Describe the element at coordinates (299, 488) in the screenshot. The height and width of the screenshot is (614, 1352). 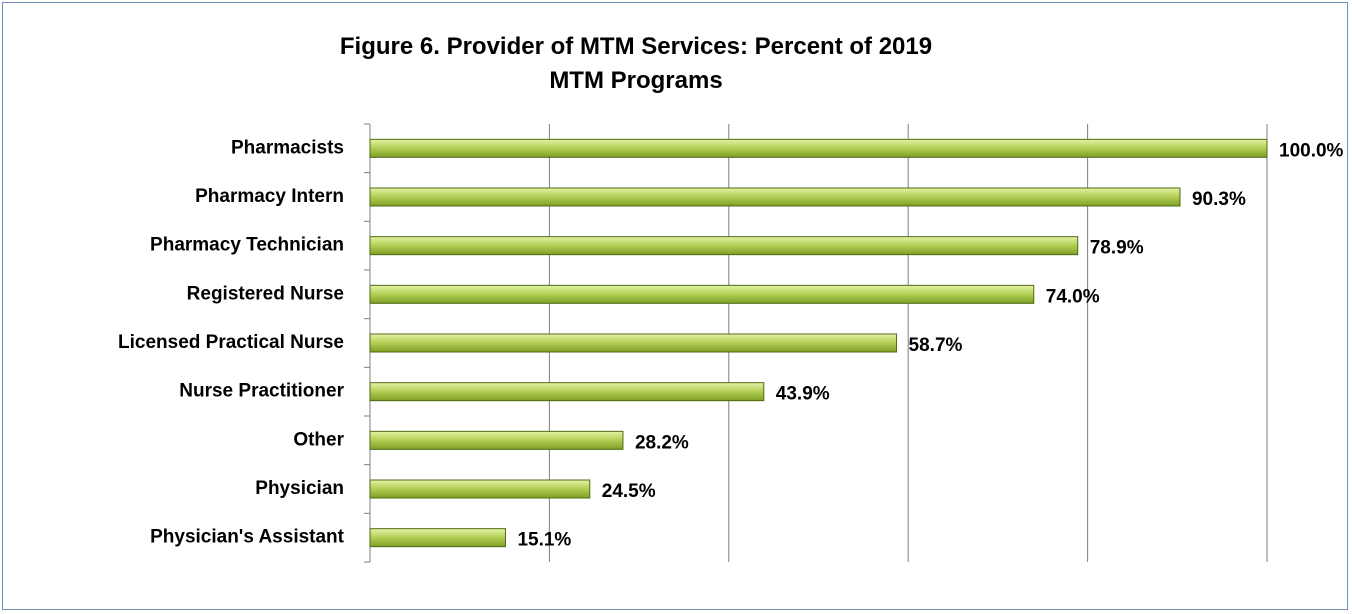
I see `y-tick-label: Physician` at that location.